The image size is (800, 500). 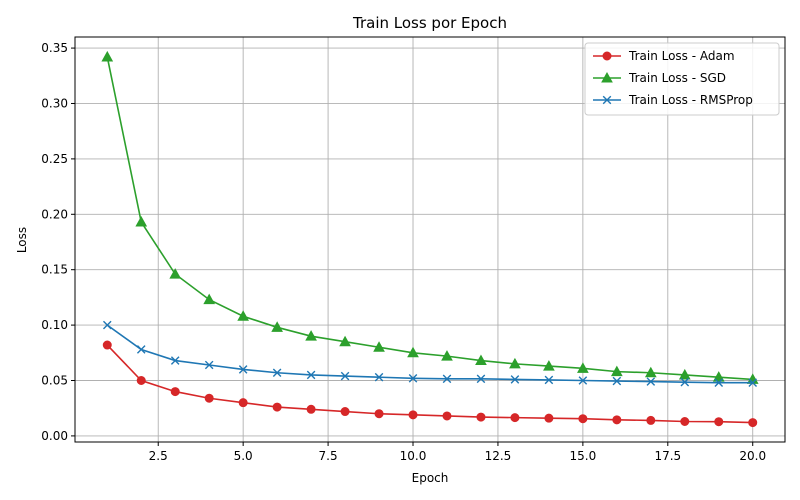 I want to click on series-line-rmsprop, so click(x=429, y=354).